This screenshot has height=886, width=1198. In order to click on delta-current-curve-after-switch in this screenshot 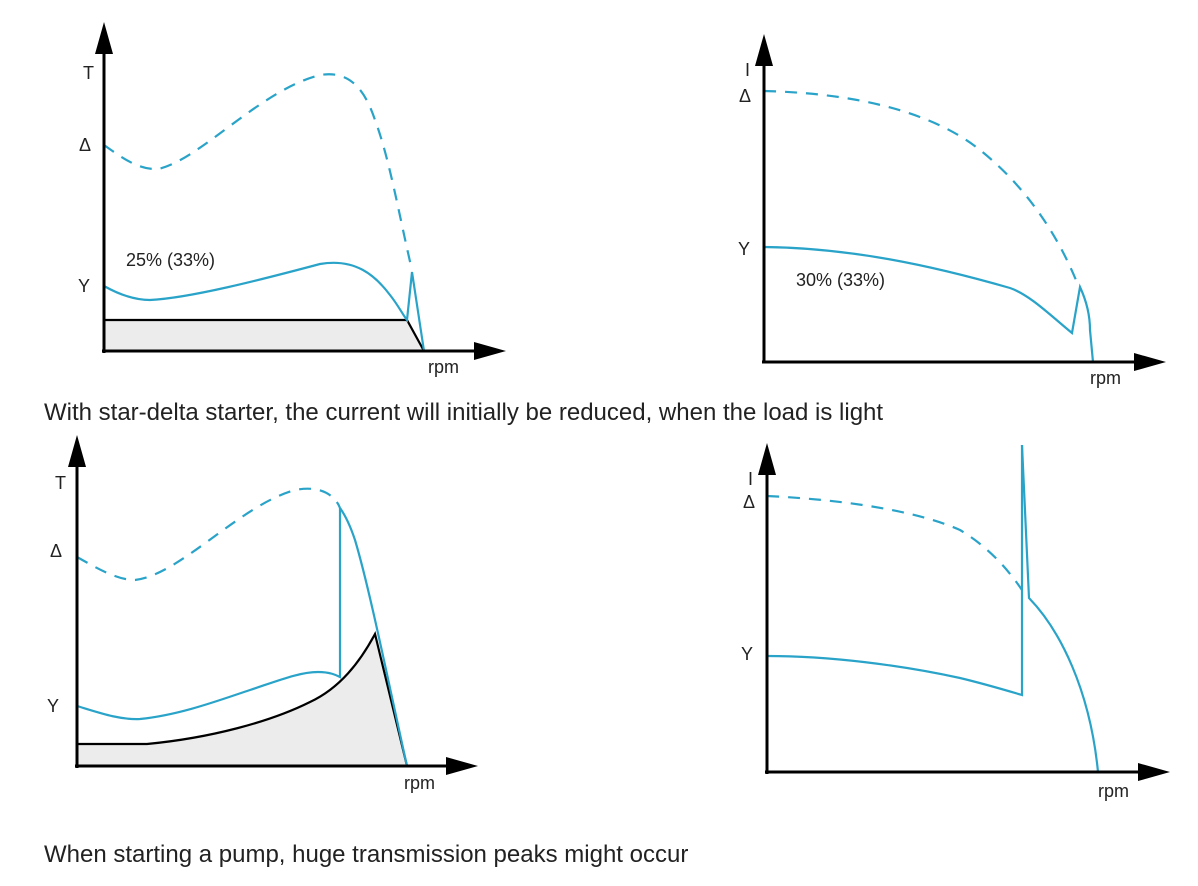, I will do `click(1060, 608)`.